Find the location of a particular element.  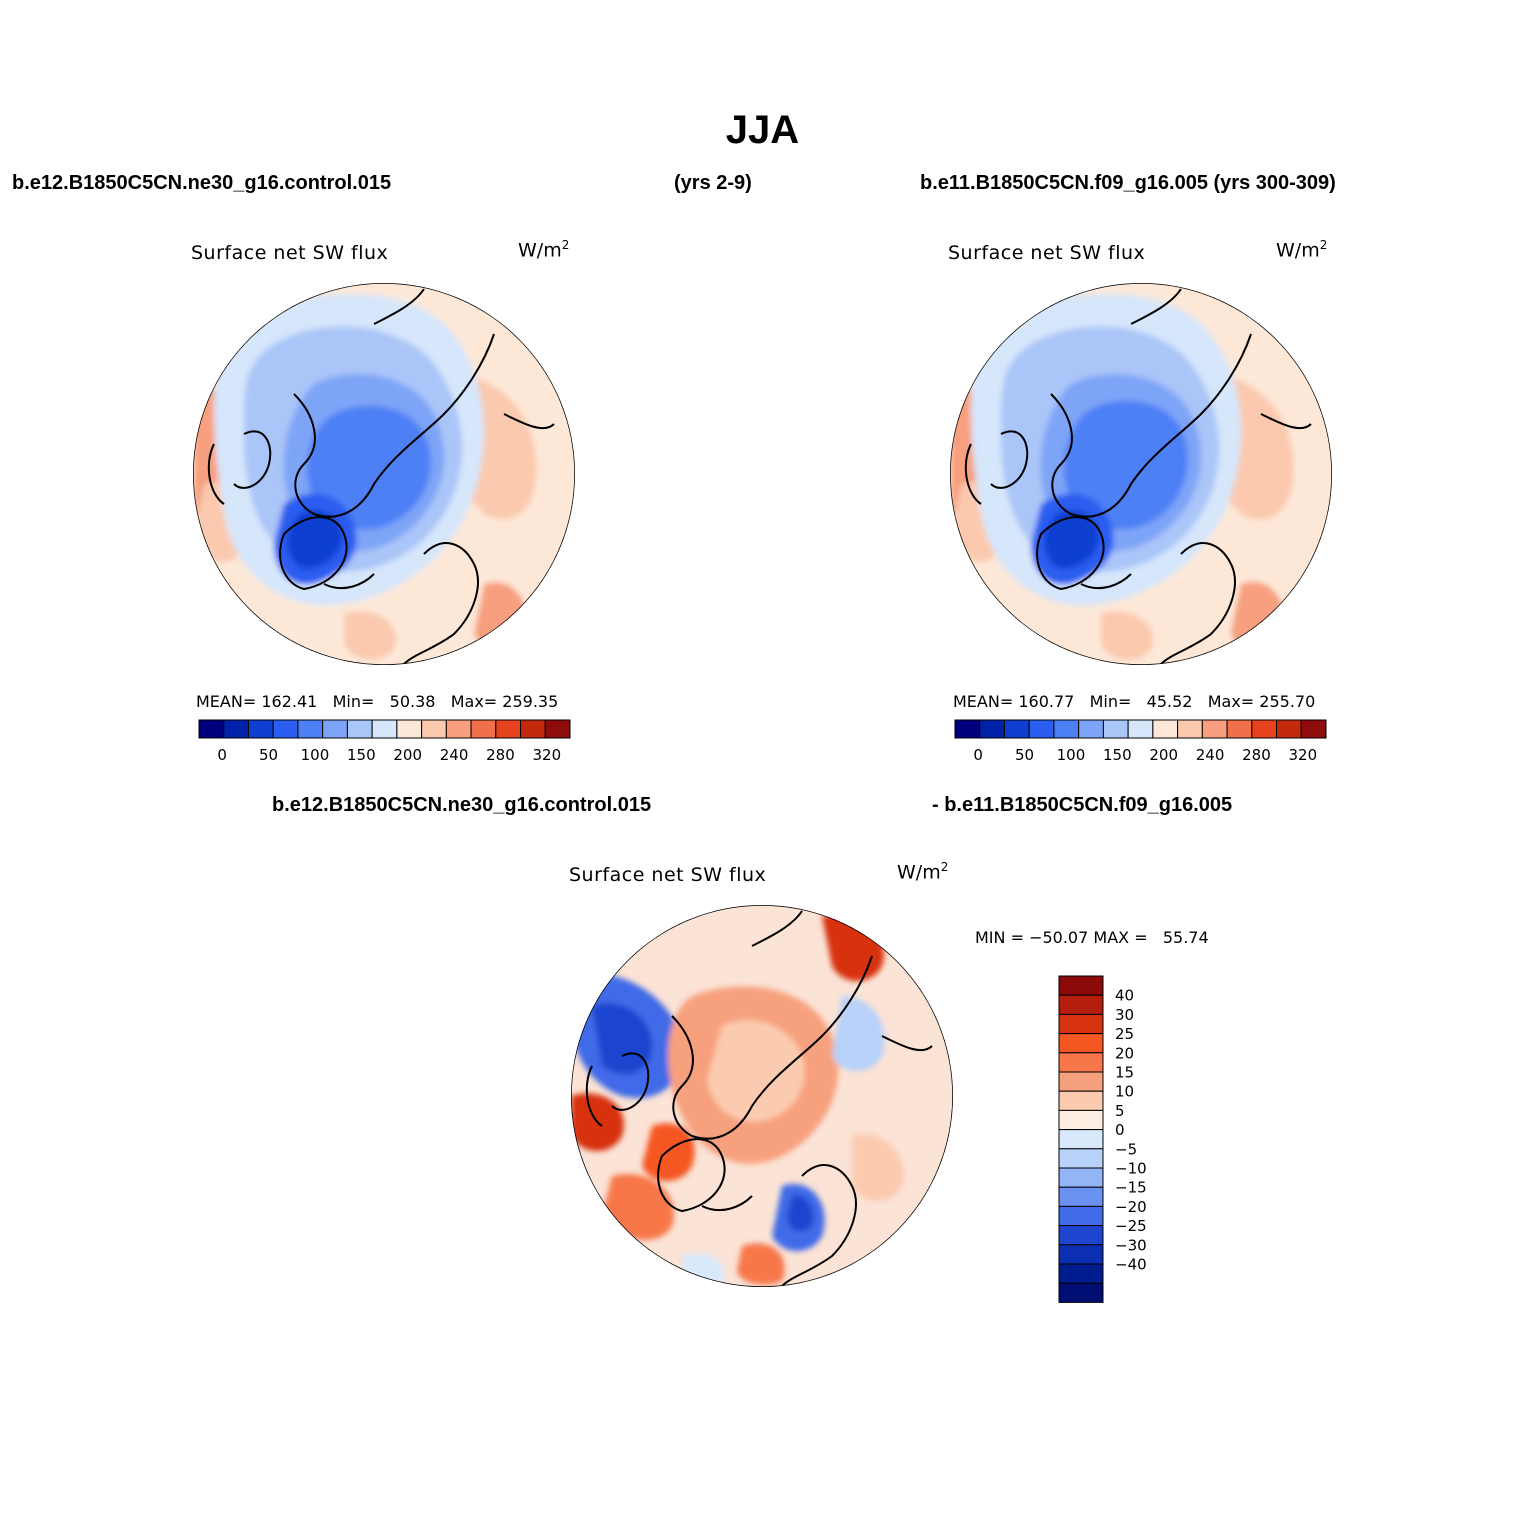

diff-colorbar-tick-label: 15 is located at coordinates (1124, 1073).